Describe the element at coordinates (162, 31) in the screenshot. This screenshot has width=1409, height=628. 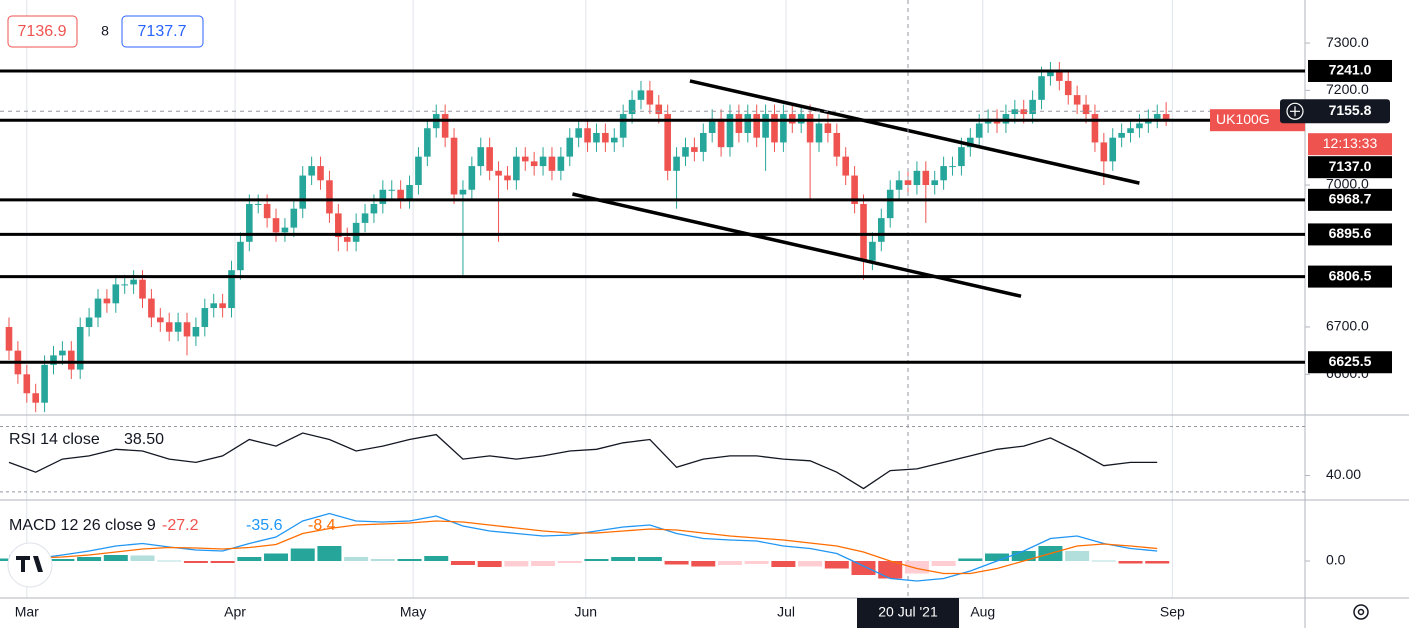
I see `ask-box` at that location.